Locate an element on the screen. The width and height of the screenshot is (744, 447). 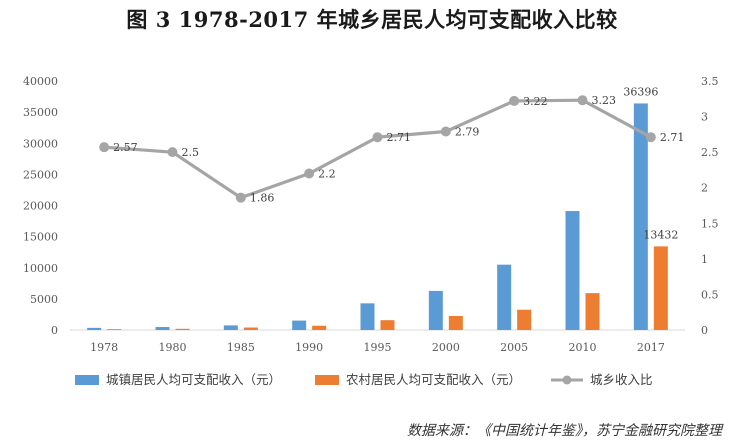
rural-bar-data-label: 13432 is located at coordinates (660, 234).